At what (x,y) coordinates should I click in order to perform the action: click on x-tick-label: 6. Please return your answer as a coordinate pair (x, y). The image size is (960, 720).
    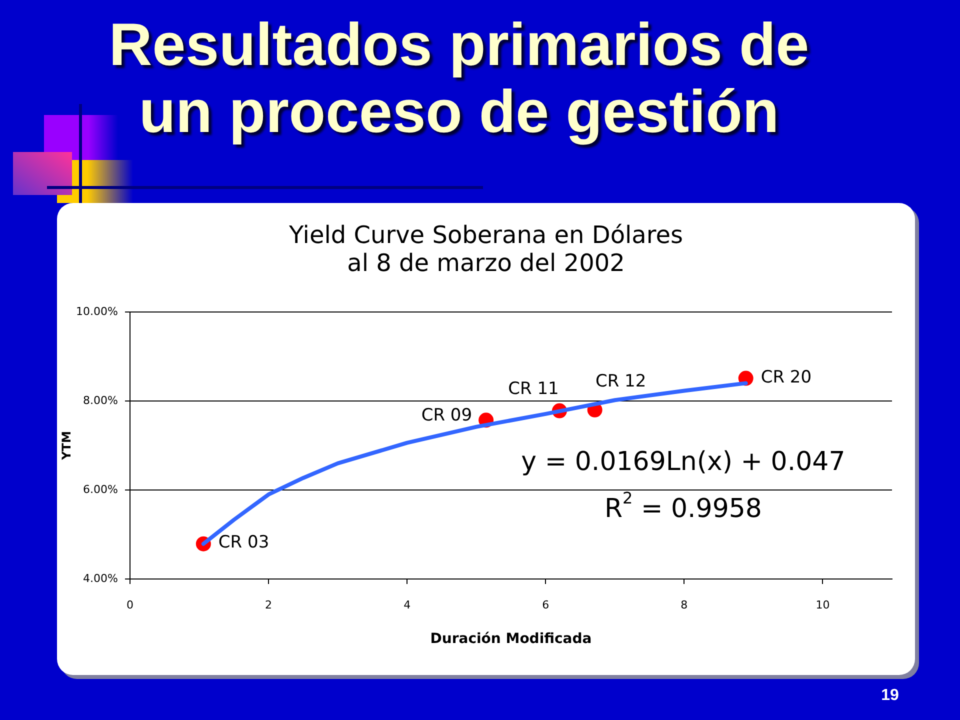
    Looking at the image, I should click on (546, 605).